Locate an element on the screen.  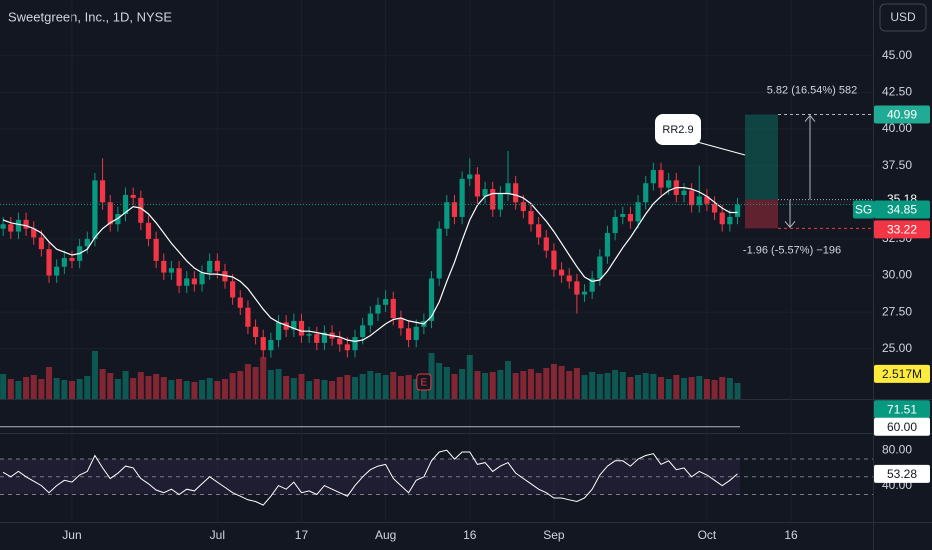
note-label: RR2.9 is located at coordinates (677, 130).